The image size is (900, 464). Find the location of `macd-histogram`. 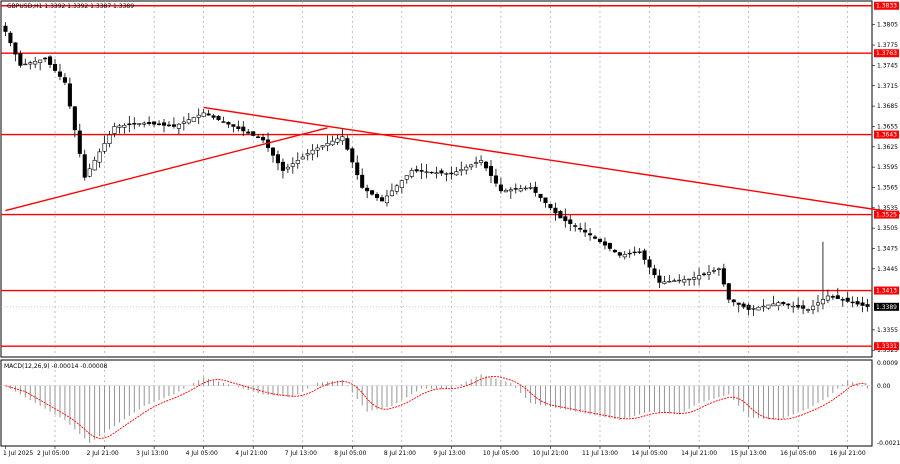

macd-histogram is located at coordinates (436, 409).